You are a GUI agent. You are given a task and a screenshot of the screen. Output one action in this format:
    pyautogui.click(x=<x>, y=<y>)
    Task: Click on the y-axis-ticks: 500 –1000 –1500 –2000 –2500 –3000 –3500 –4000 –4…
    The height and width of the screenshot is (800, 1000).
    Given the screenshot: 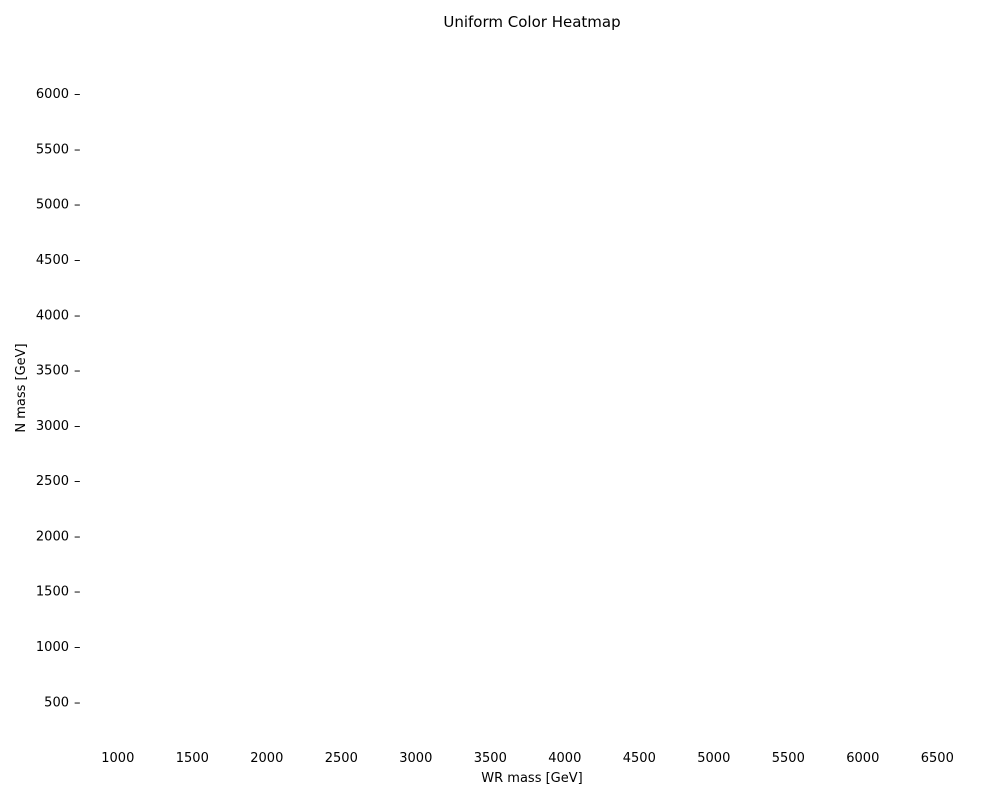 What is the action you would take?
    pyautogui.click(x=58, y=398)
    